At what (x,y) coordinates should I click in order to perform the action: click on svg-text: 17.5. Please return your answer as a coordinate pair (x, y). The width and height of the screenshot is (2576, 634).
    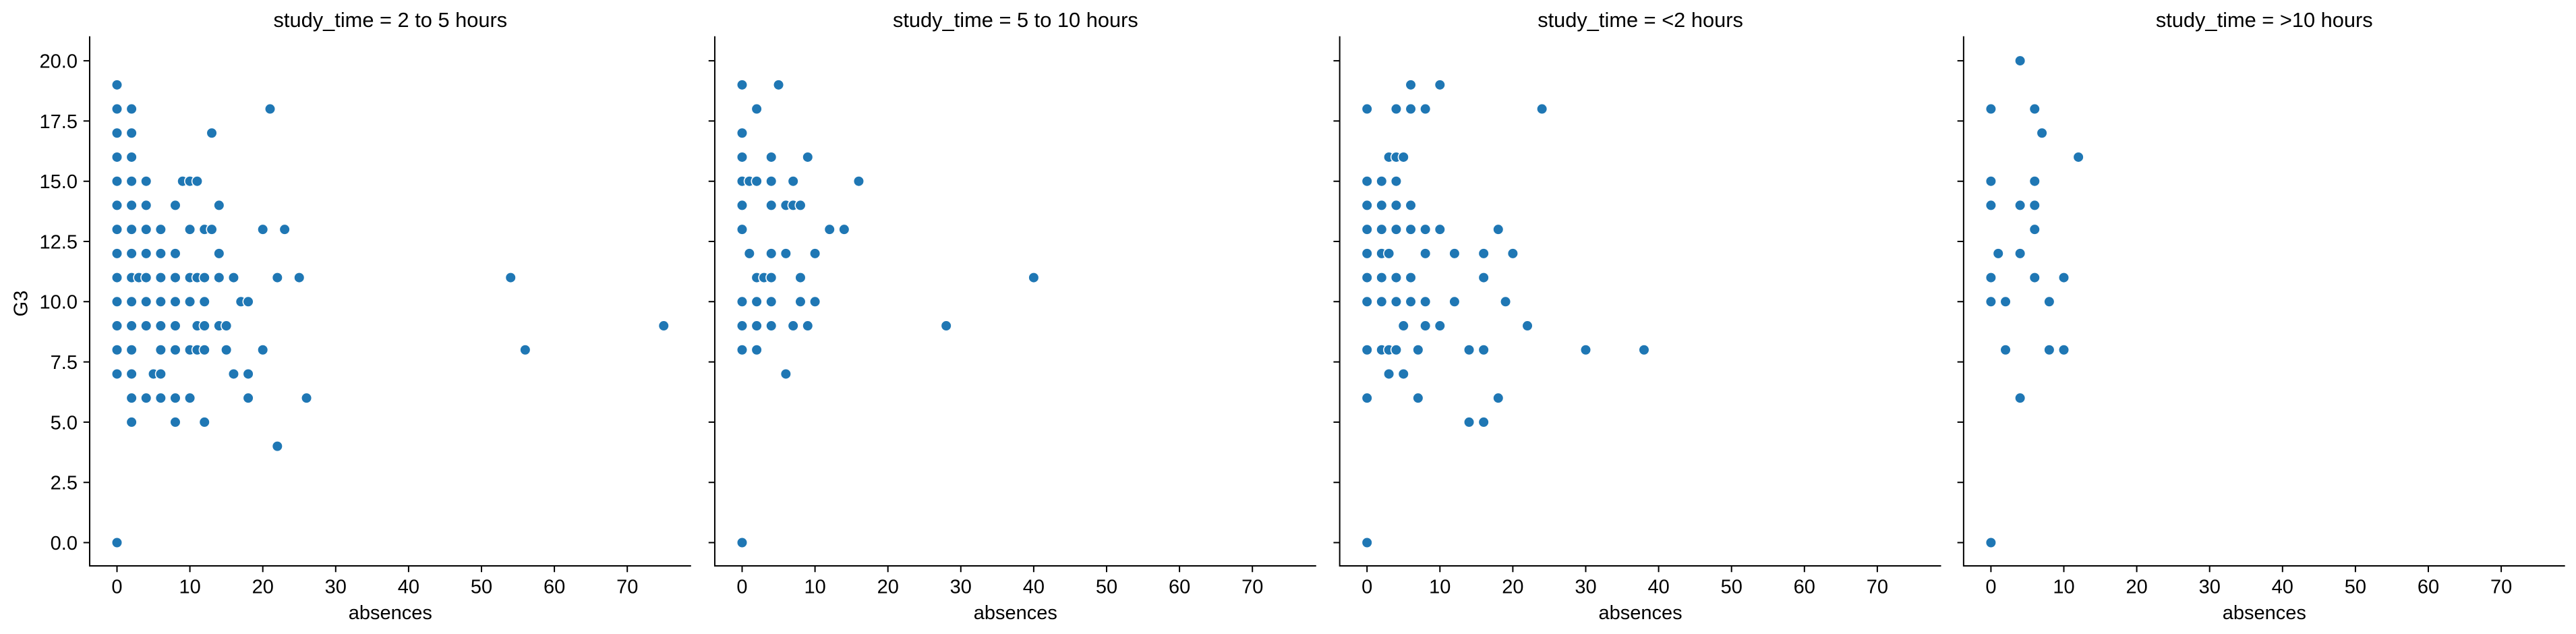
    Looking at the image, I should click on (59, 122).